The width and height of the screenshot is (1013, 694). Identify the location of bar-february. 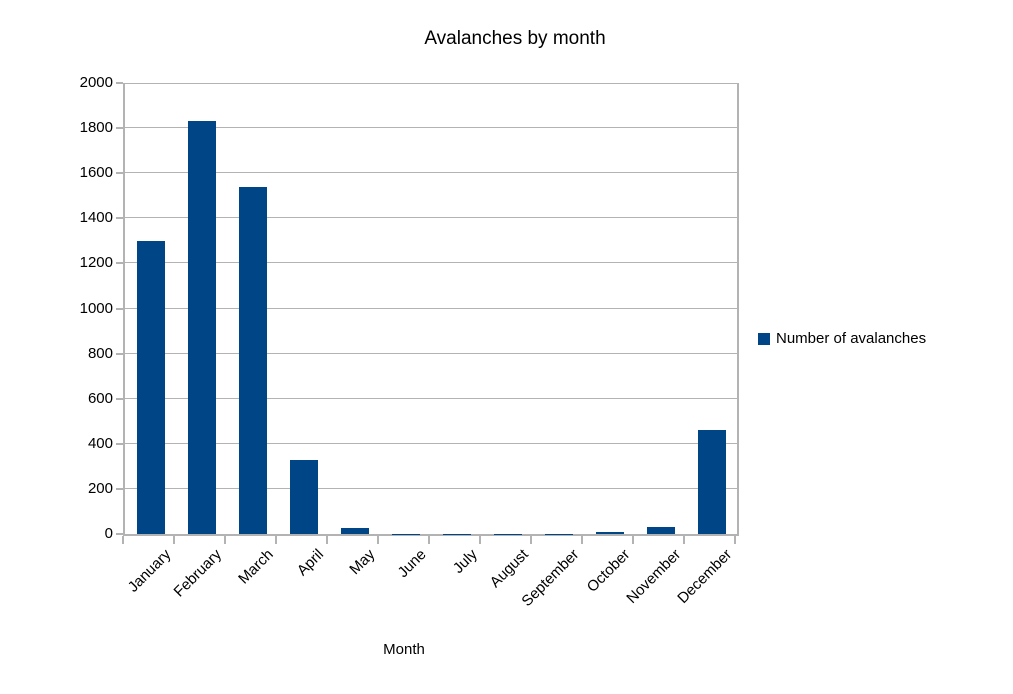
(201, 327).